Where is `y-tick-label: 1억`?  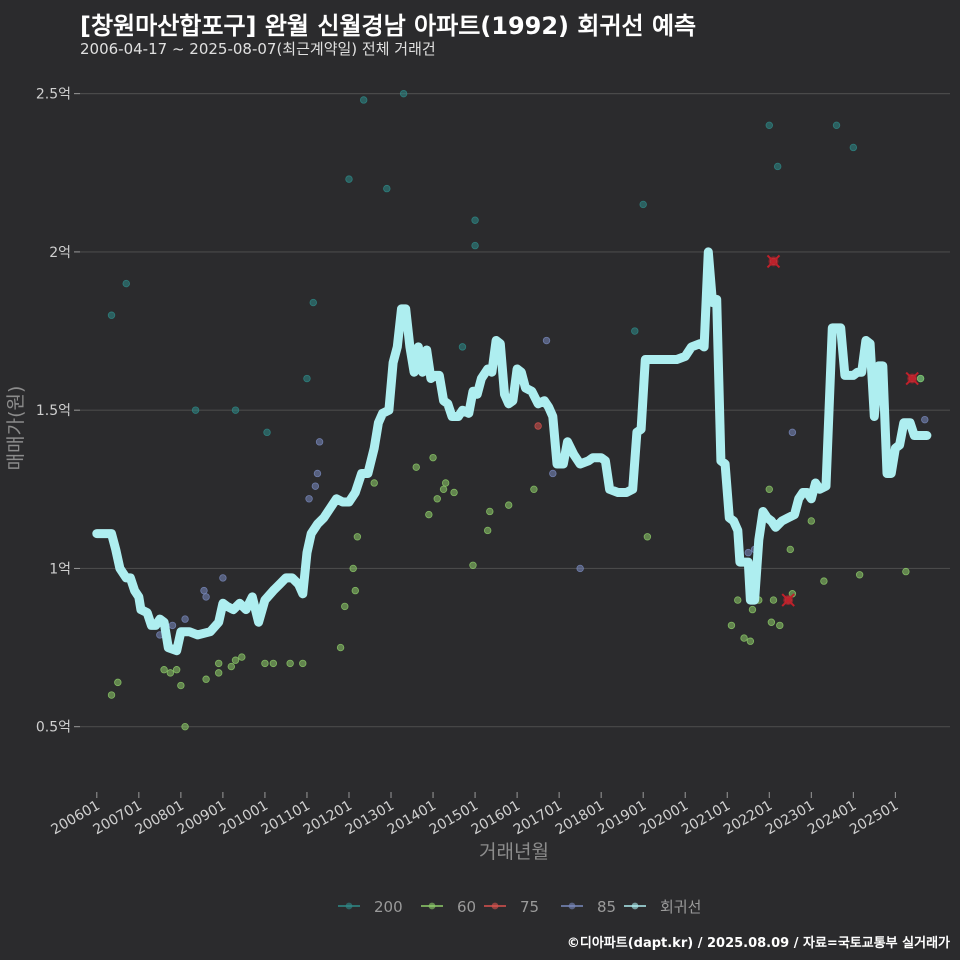 y-tick-label: 1억 is located at coordinates (60, 569).